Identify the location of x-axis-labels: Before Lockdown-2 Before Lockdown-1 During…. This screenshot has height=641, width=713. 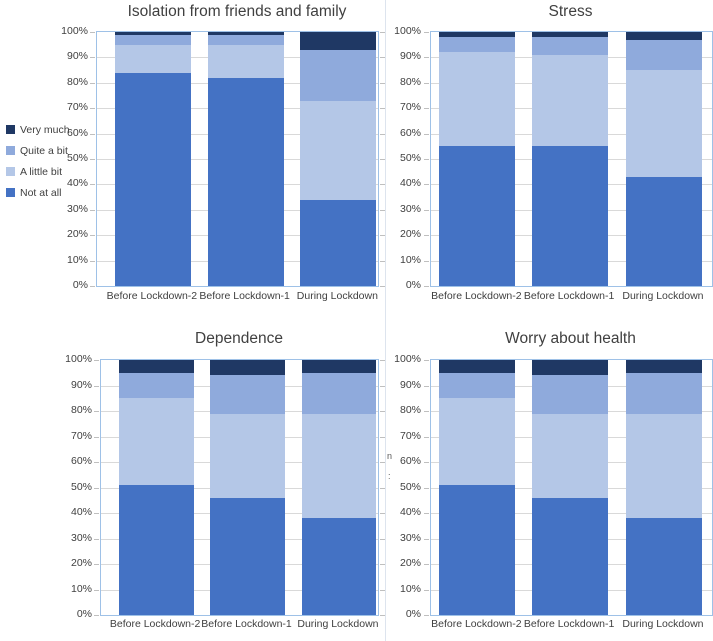
(570, 625).